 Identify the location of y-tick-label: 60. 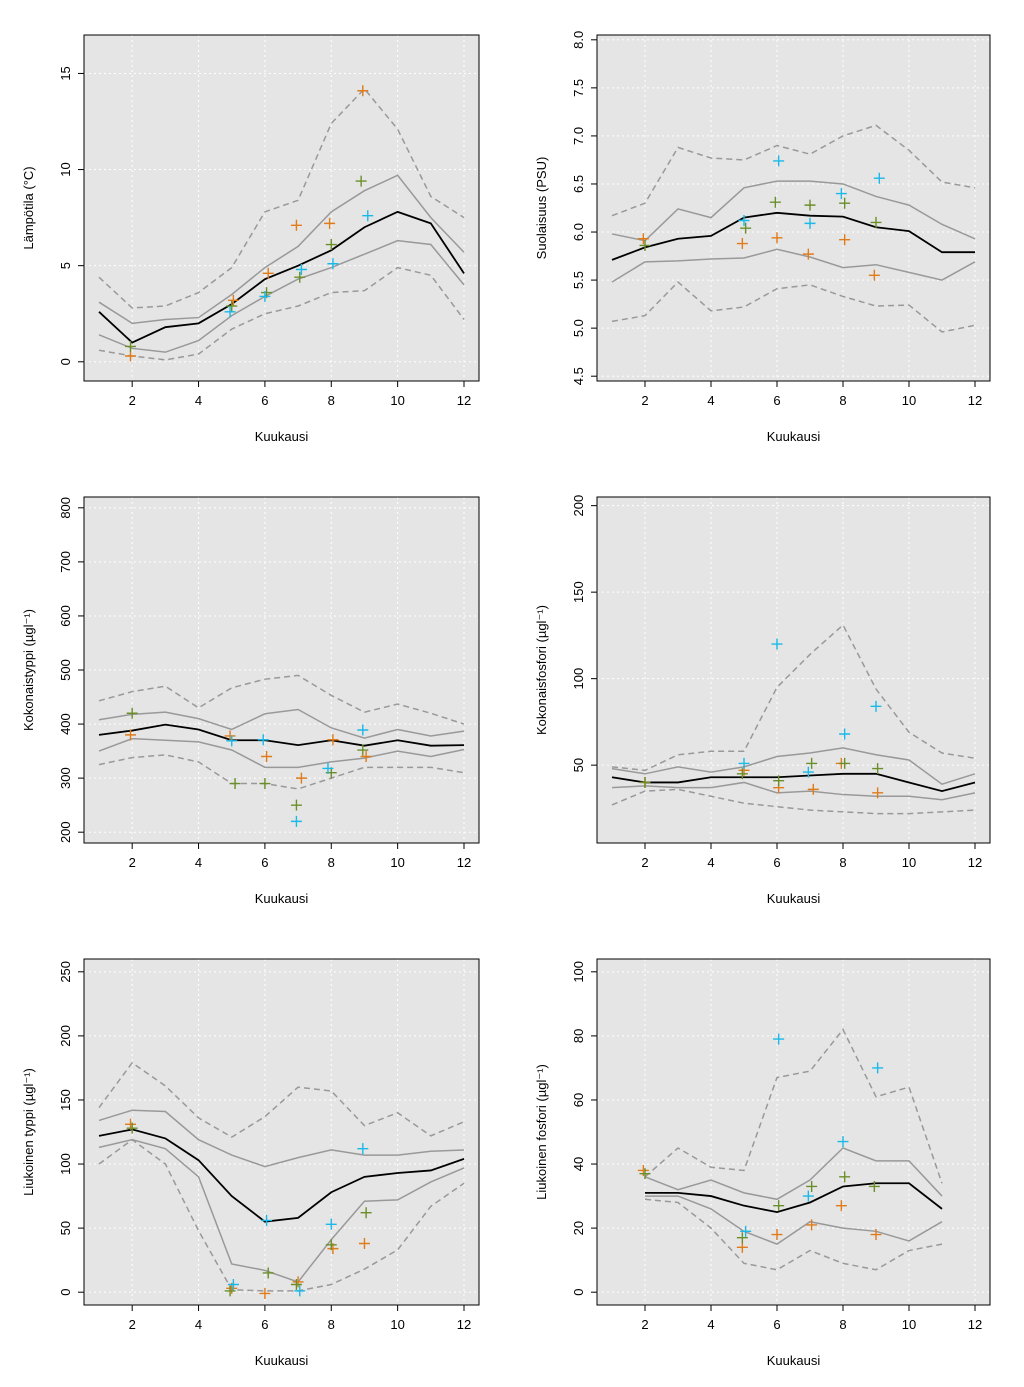
(578, 1100).